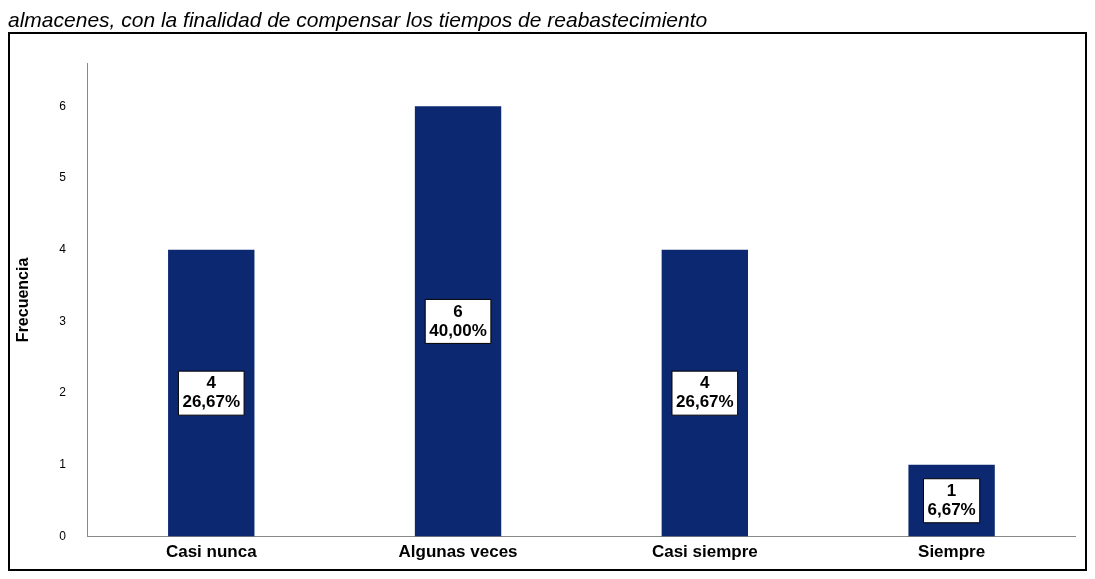 The width and height of the screenshot is (1095, 579). What do you see at coordinates (63, 249) in the screenshot?
I see `y-tick-label: 4` at bounding box center [63, 249].